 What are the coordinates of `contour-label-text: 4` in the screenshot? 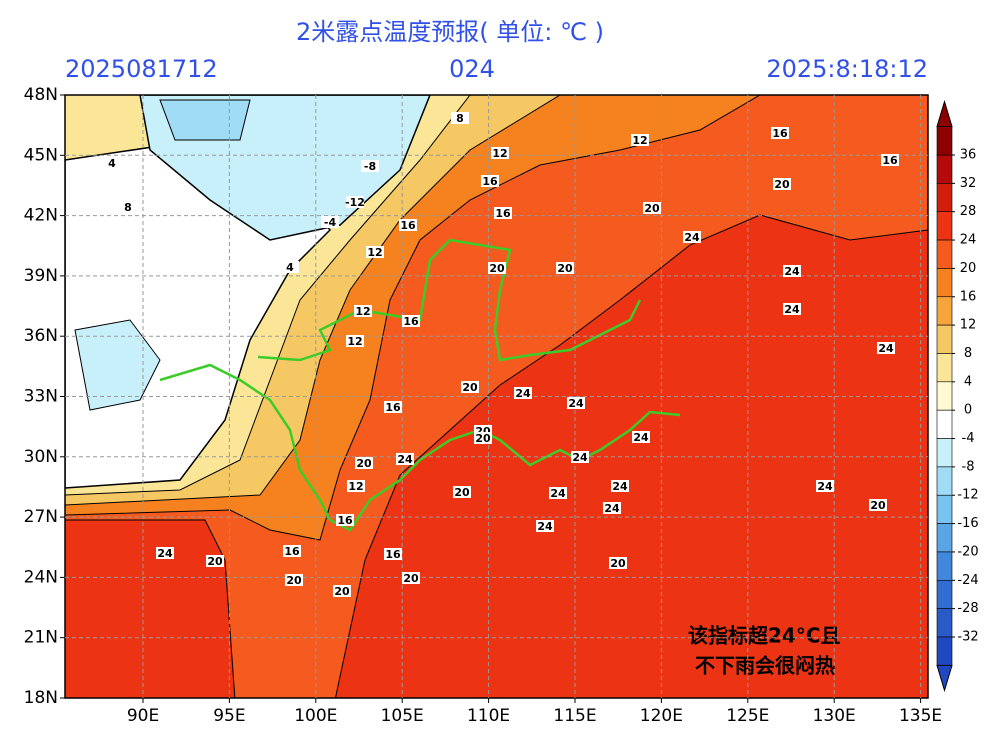 It's located at (290, 267).